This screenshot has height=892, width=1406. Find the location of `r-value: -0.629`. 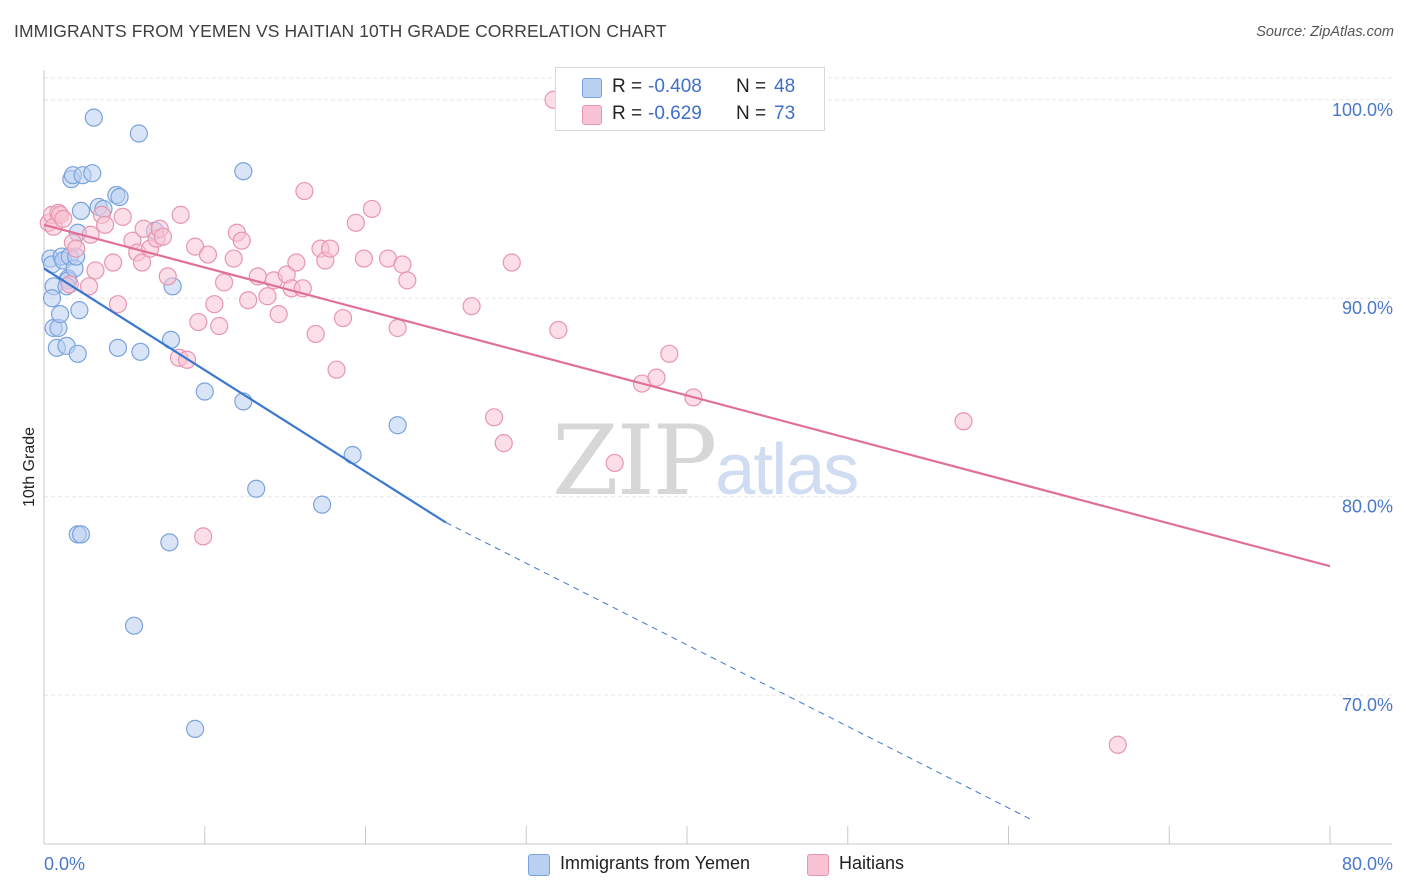

r-value: -0.629 is located at coordinates (675, 113).